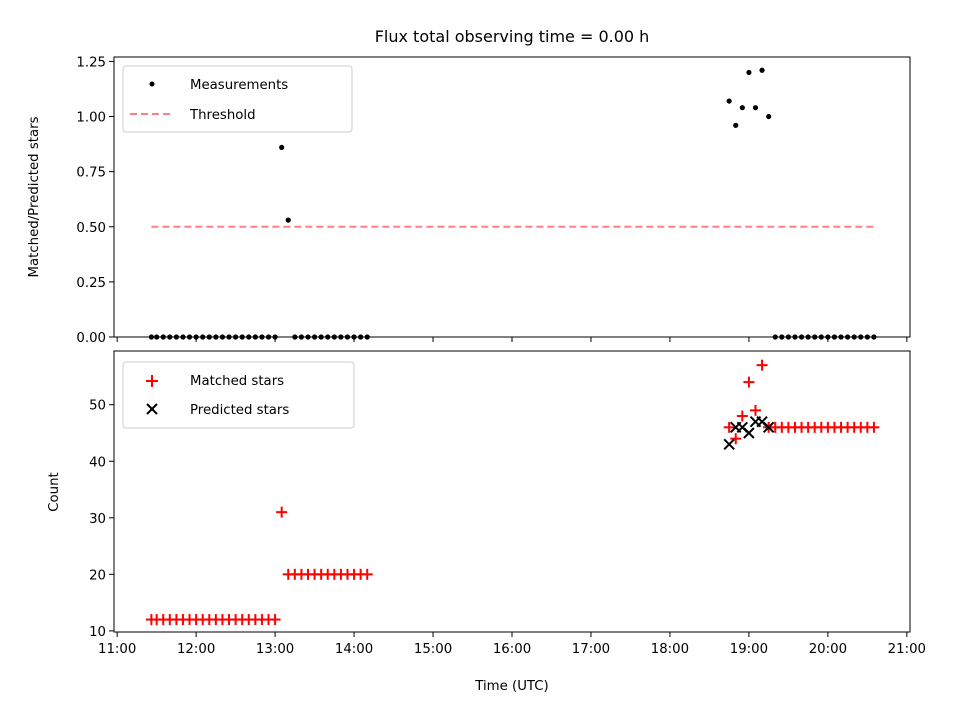 The height and width of the screenshot is (720, 960). Describe the element at coordinates (512, 36) in the screenshot. I see `chart-title: Flux total observing time = 0.00 h` at that location.